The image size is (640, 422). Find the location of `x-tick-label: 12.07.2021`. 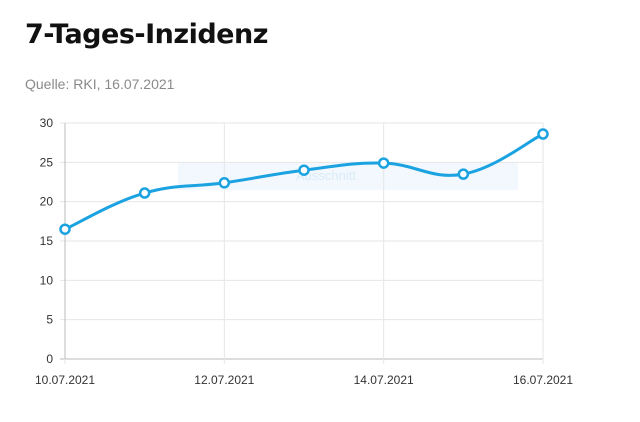

x-tick-label: 12.07.2021 is located at coordinates (224, 380).